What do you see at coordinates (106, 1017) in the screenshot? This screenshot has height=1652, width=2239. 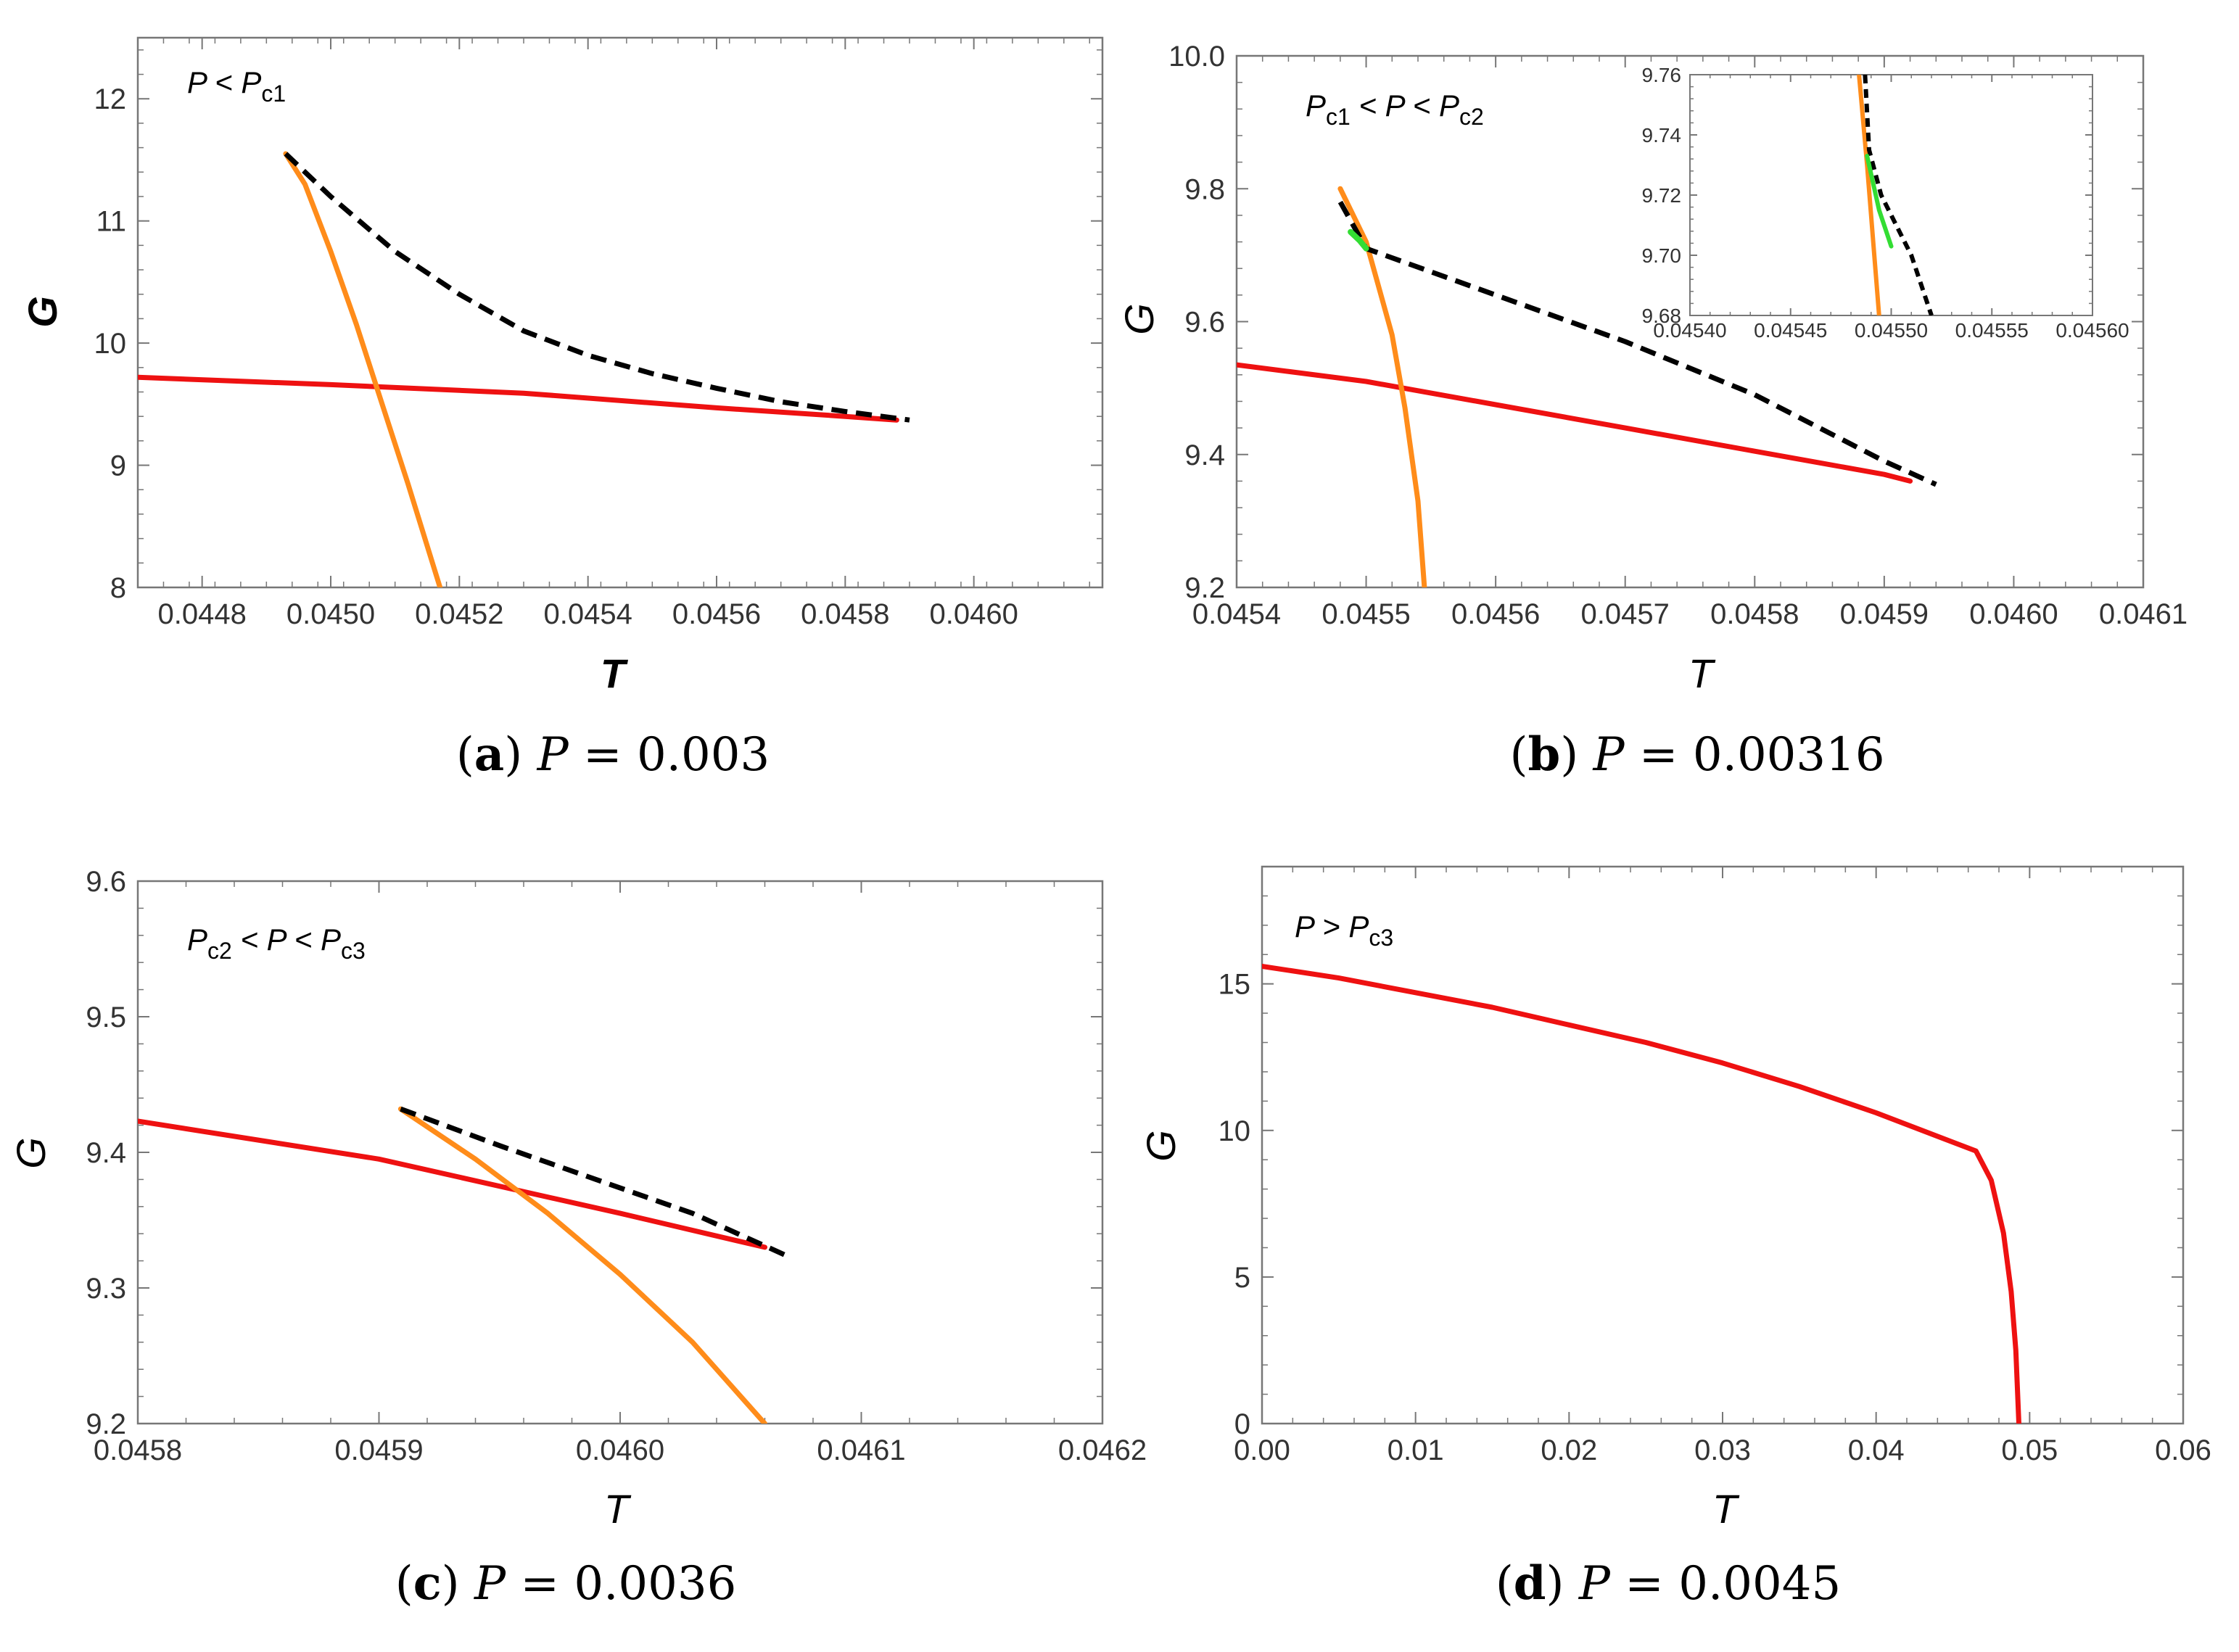 I see `y-tick-label: 9.5` at bounding box center [106, 1017].